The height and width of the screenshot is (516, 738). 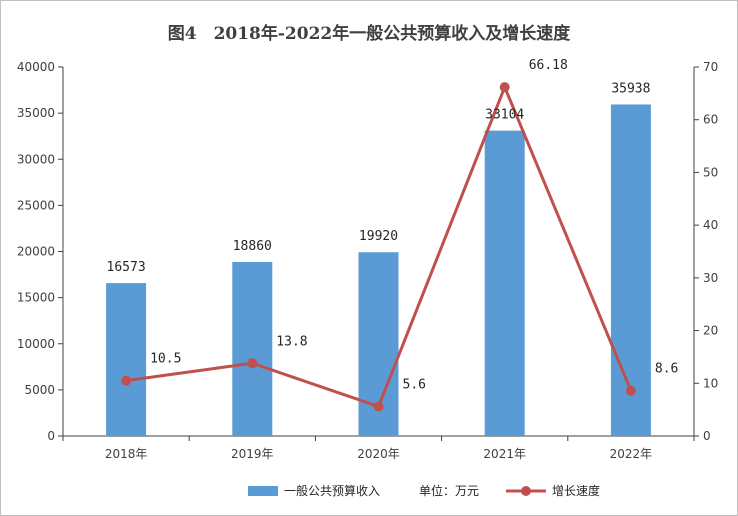 What do you see at coordinates (631, 454) in the screenshot?
I see `x-tick-label: 2022年` at bounding box center [631, 454].